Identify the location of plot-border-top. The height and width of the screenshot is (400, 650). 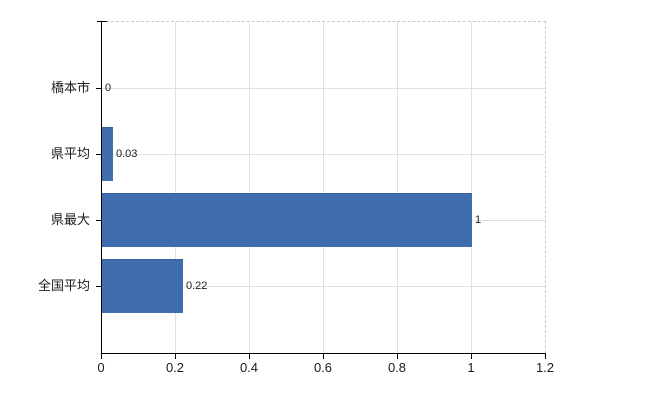
(323, 21).